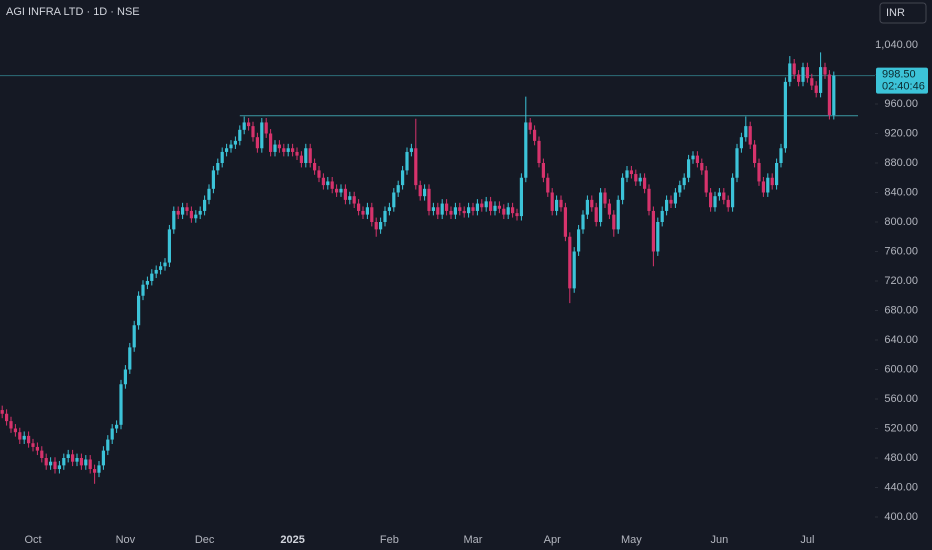  What do you see at coordinates (901, 104) in the screenshot?
I see `y-tick-label: 960.00` at bounding box center [901, 104].